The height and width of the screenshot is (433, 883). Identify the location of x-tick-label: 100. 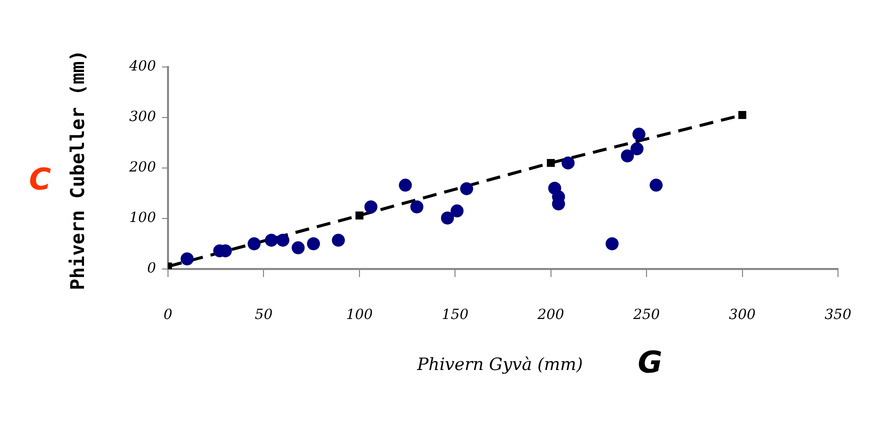
(359, 315).